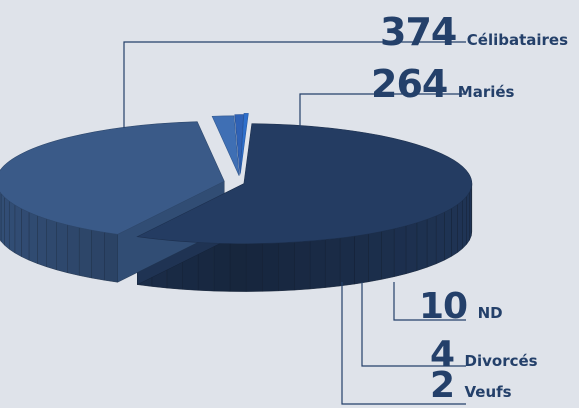 This screenshot has height=408, width=579. I want to click on leader-maries, so click(382, 110).